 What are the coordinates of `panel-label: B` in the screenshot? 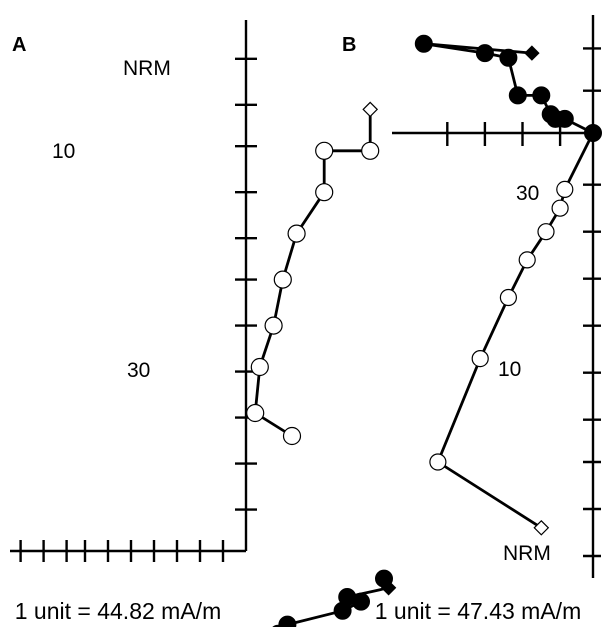 It's located at (349, 45).